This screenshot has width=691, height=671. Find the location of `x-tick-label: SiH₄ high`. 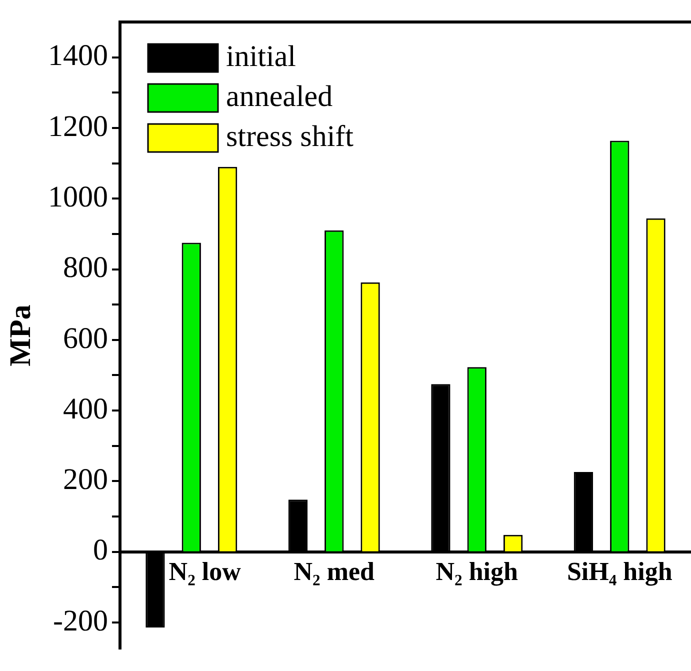

x-tick-label: SiH₄ high is located at coordinates (619, 571).